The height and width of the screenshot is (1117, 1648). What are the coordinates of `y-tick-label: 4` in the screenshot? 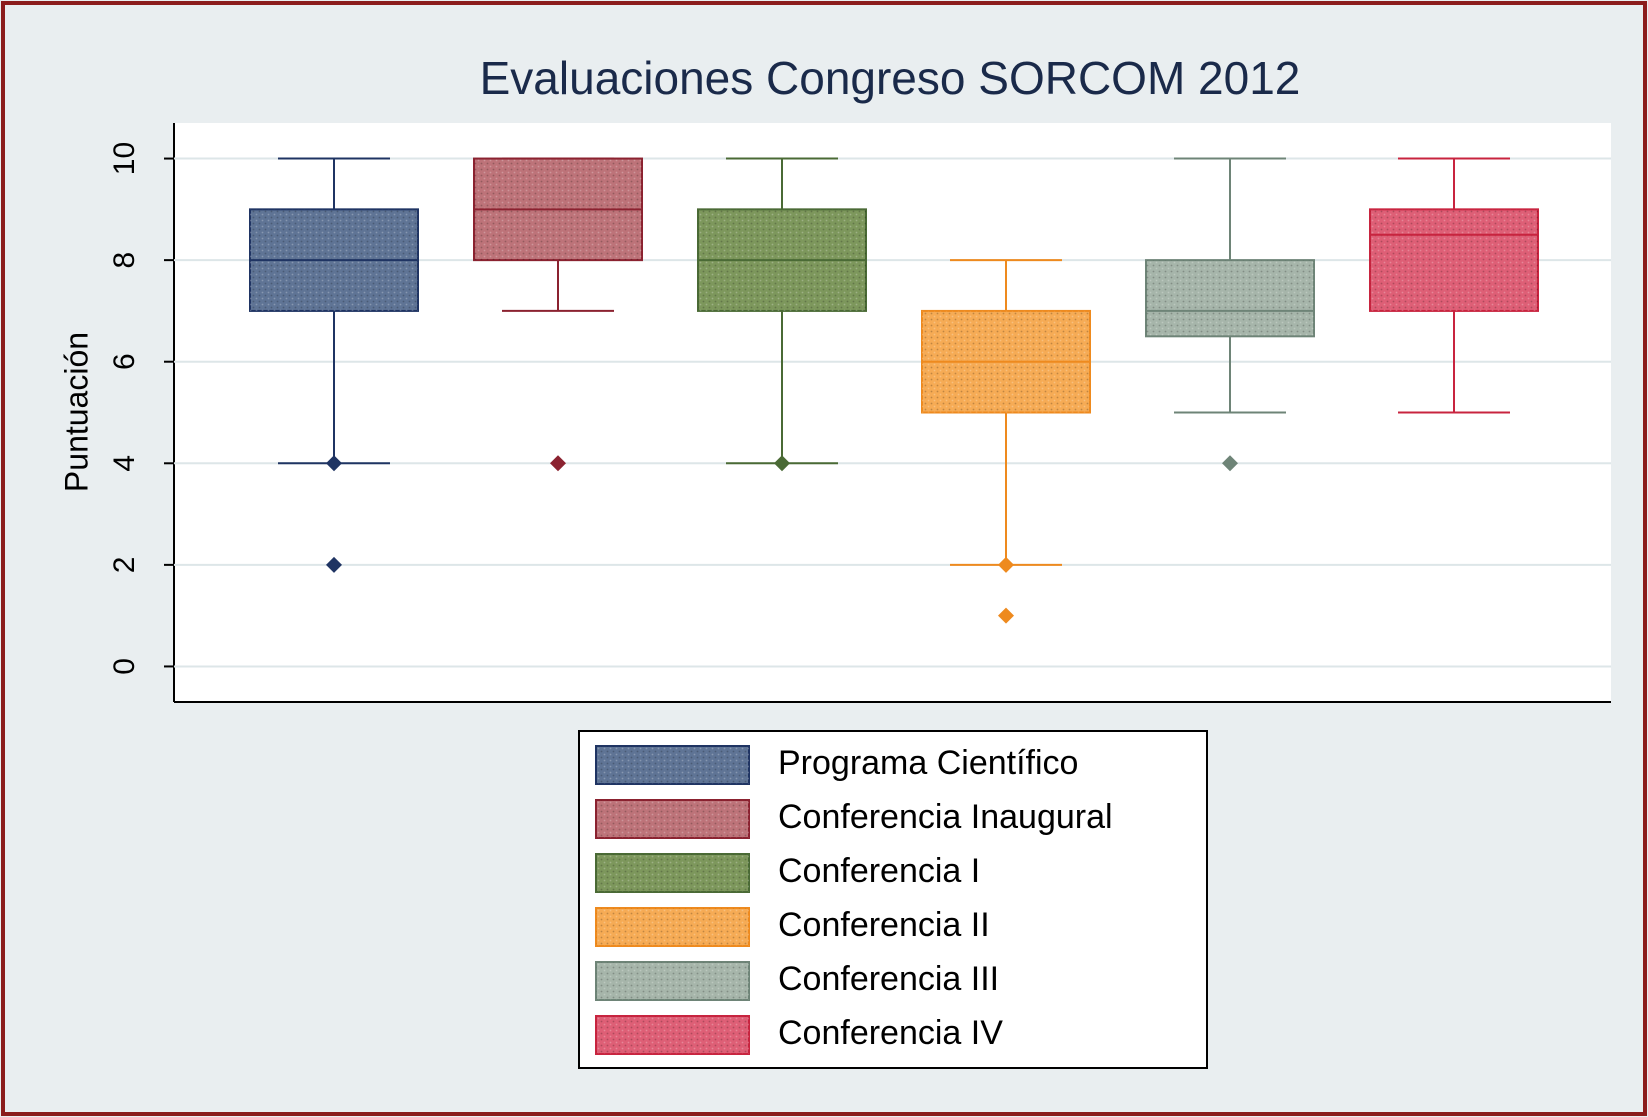 It's located at (124, 463).